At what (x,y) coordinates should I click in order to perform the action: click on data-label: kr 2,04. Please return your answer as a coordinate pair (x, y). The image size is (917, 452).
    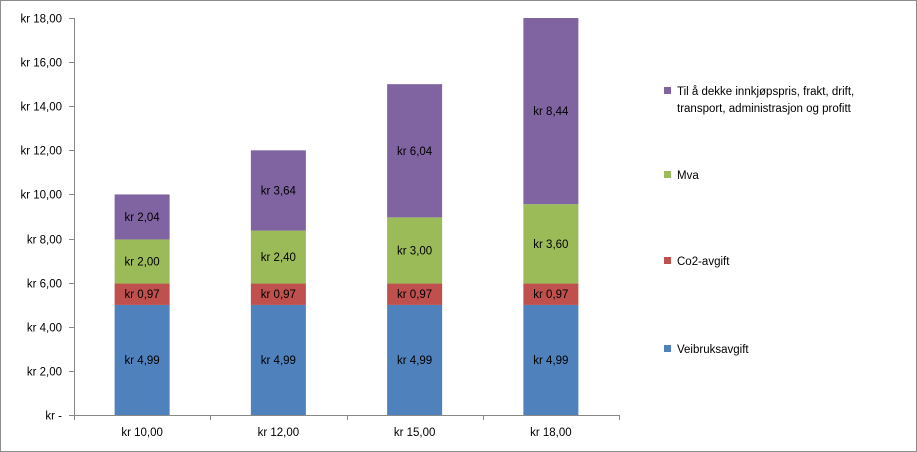
    Looking at the image, I should click on (143, 218).